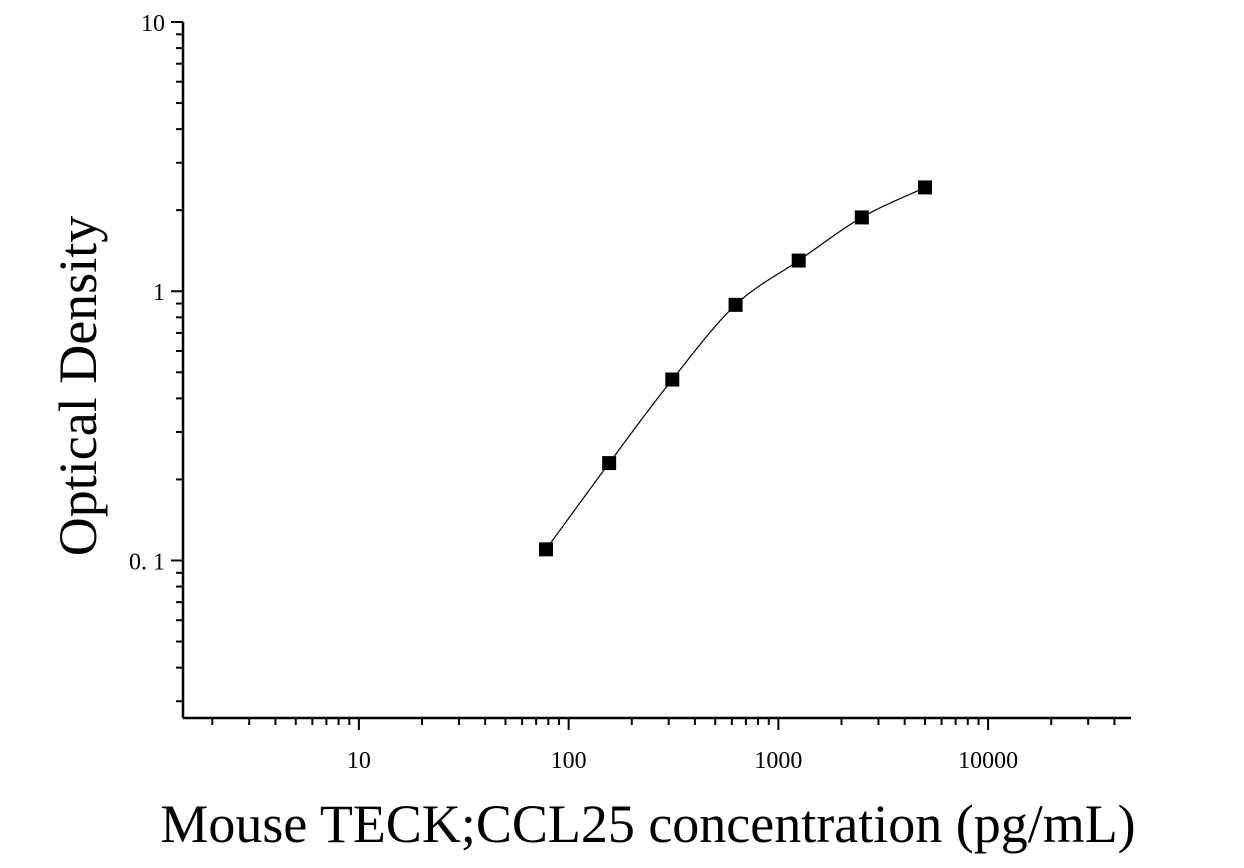  What do you see at coordinates (988, 761) in the screenshot?
I see `x-tick-label: 10000` at bounding box center [988, 761].